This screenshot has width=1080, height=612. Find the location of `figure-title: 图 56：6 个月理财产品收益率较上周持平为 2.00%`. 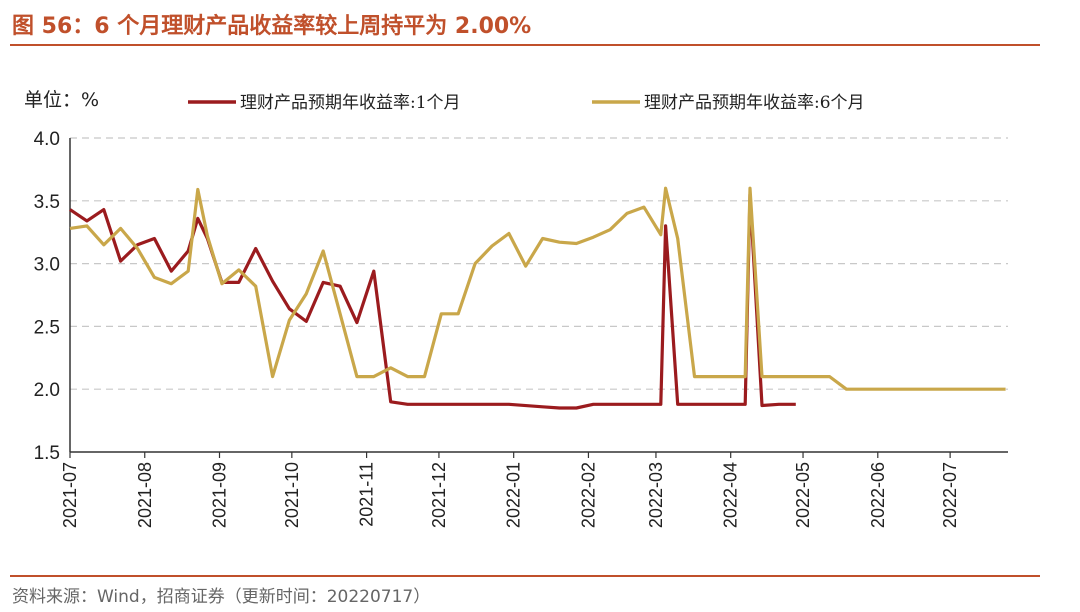

figure-title: 图 56：6 个月理财产品收益率较上周持平为 2.00% is located at coordinates (272, 26).